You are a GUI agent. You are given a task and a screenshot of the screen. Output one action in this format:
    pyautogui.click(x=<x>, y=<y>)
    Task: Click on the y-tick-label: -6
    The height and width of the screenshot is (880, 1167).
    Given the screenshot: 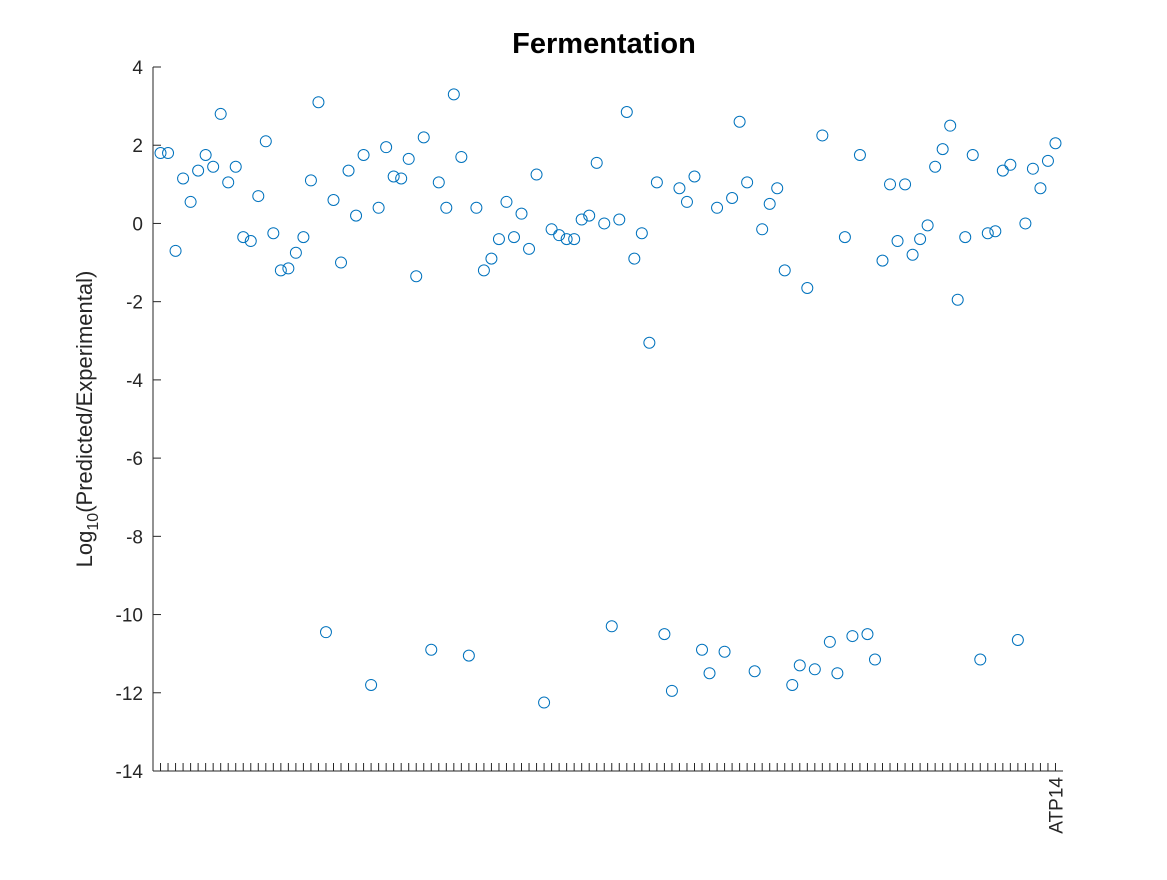 What is the action you would take?
    pyautogui.click(x=134, y=459)
    